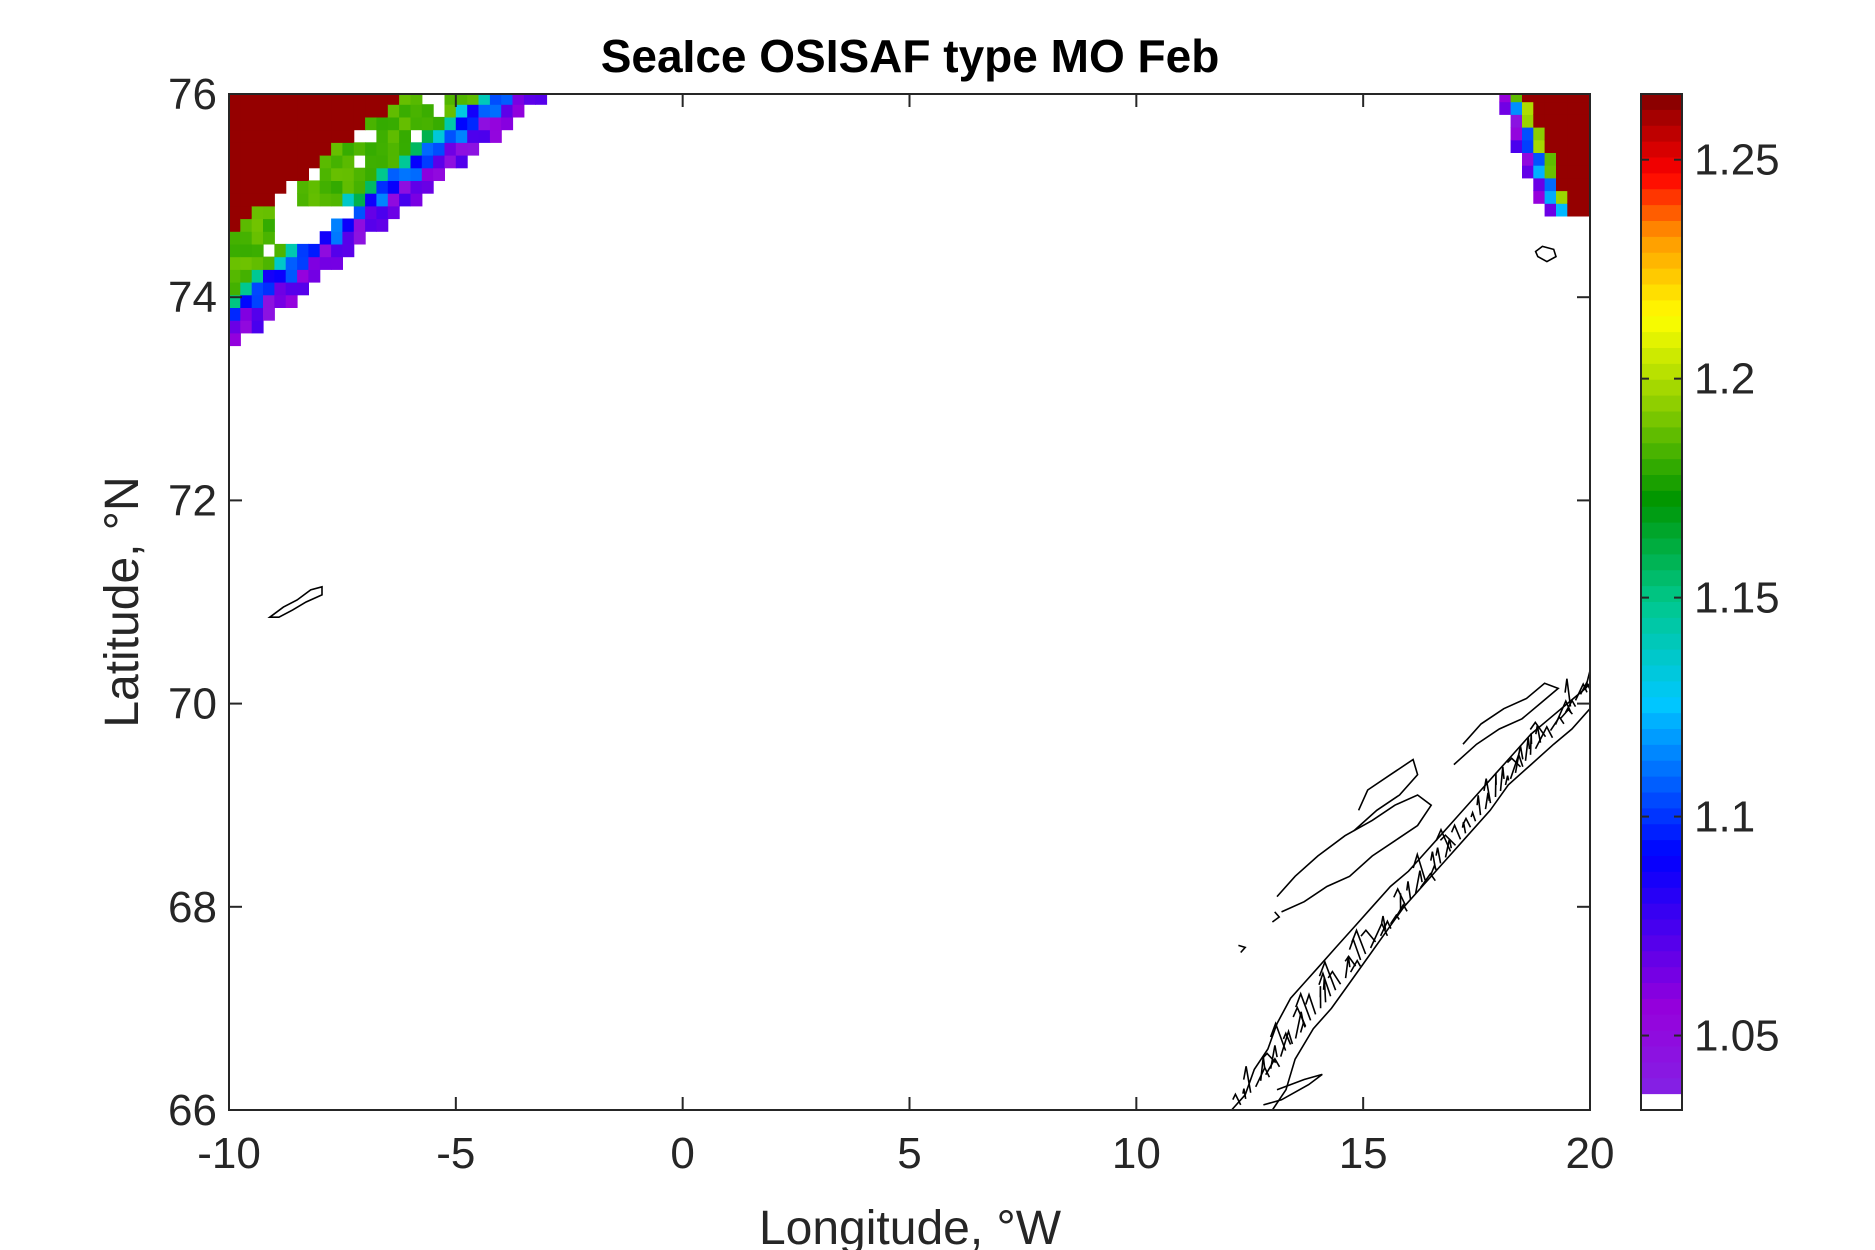  What do you see at coordinates (1737, 1036) in the screenshot?
I see `colorbar-tick-label: 1.05` at bounding box center [1737, 1036].